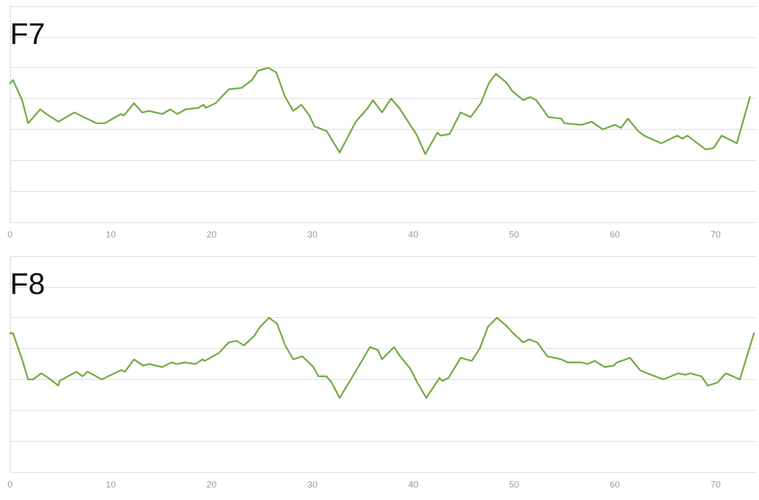  Describe the element at coordinates (28, 35) in the screenshot. I see `chart-title: F7` at that location.